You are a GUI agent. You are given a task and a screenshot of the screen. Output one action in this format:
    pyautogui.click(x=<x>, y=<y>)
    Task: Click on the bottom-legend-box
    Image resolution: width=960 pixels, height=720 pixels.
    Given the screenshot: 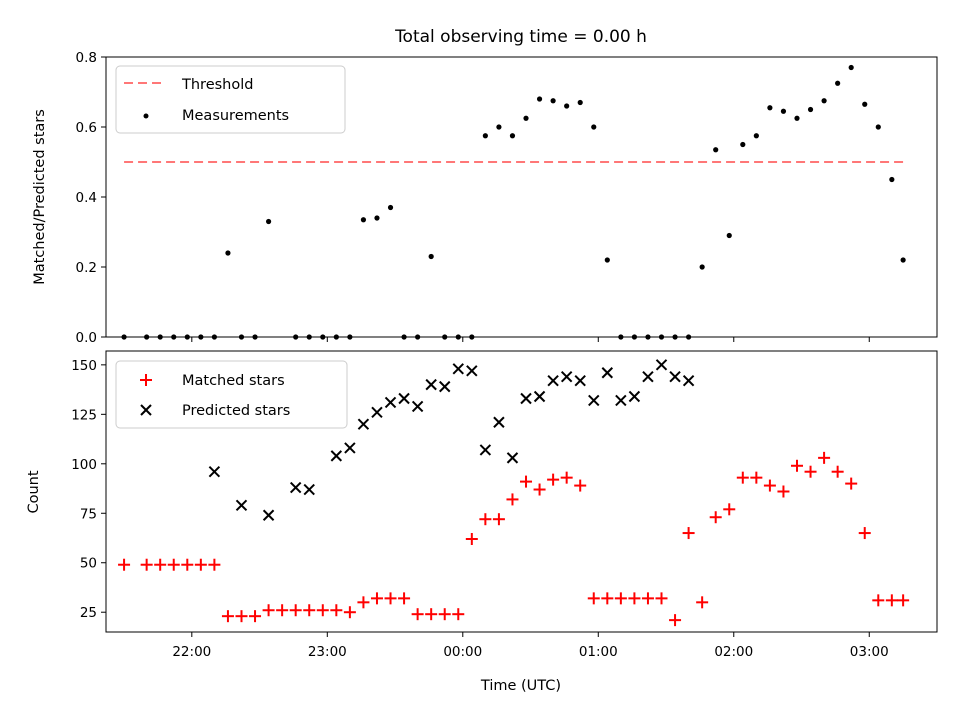 What is the action you would take?
    pyautogui.click(x=231, y=394)
    